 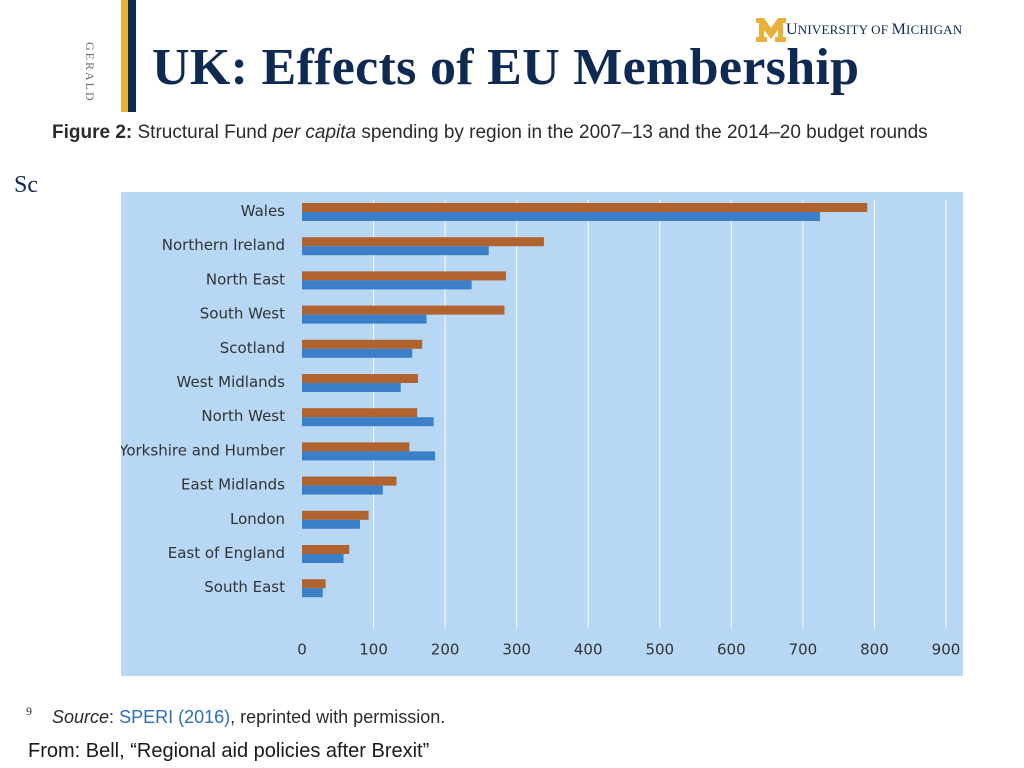 I want to click on caption-part-a: Structural Fund, so click(x=202, y=132).